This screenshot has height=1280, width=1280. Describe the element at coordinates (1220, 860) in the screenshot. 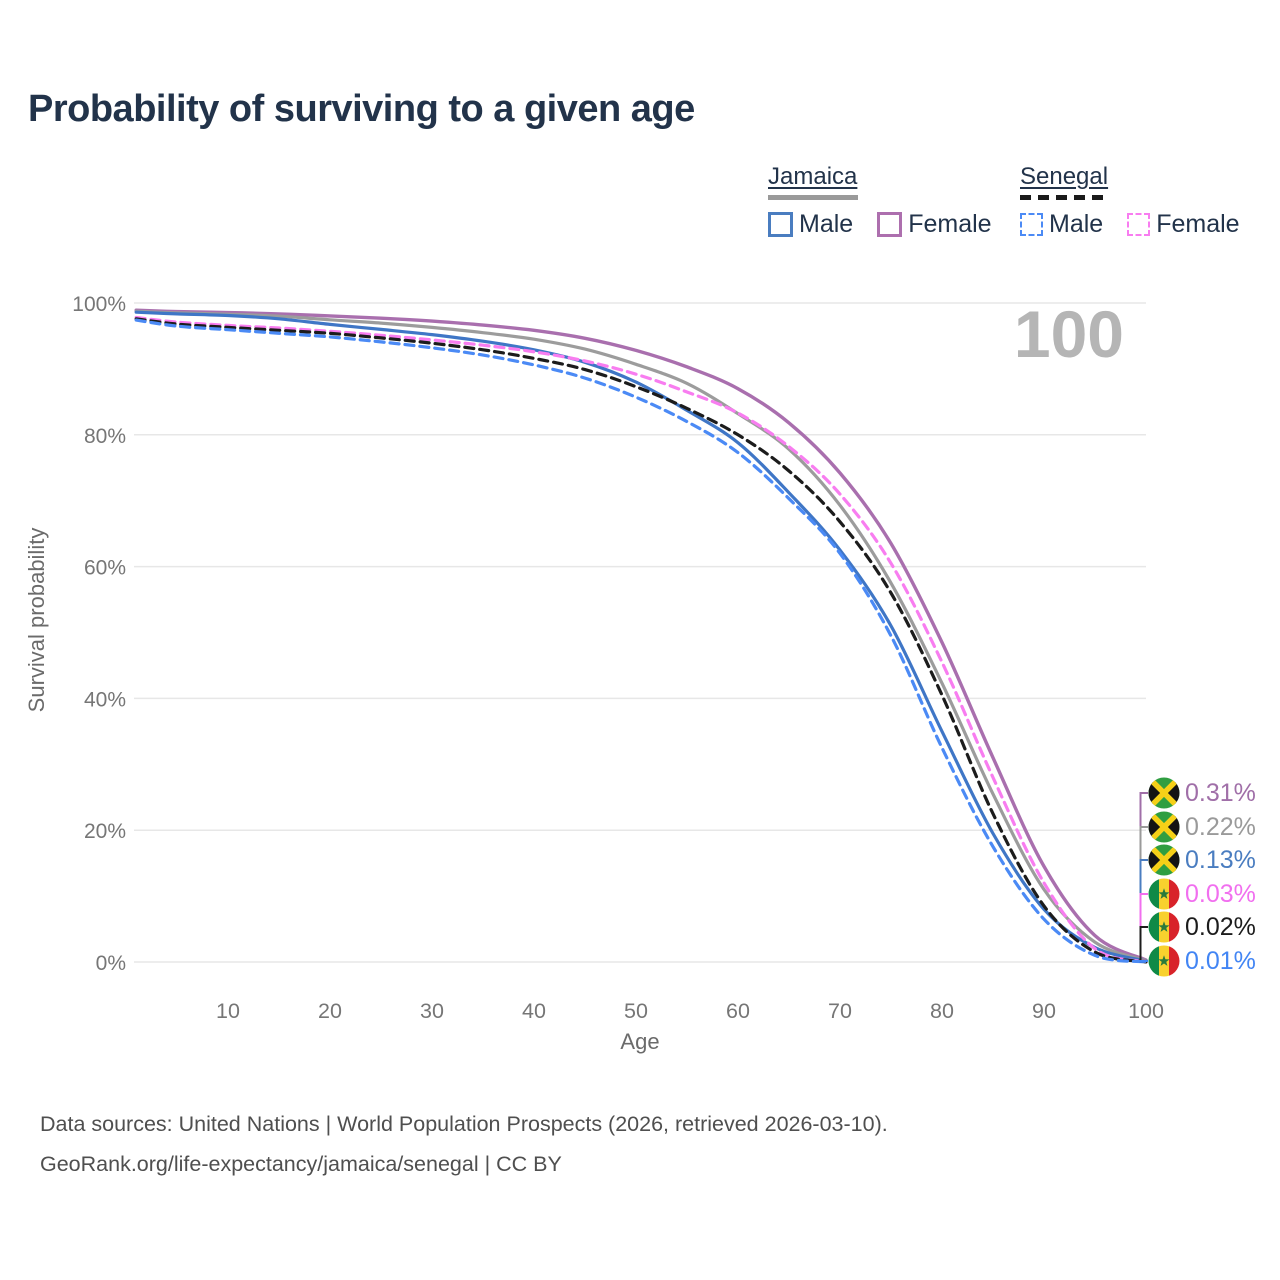

I see `end-value-label-jamaica-male: 0.13%` at that location.